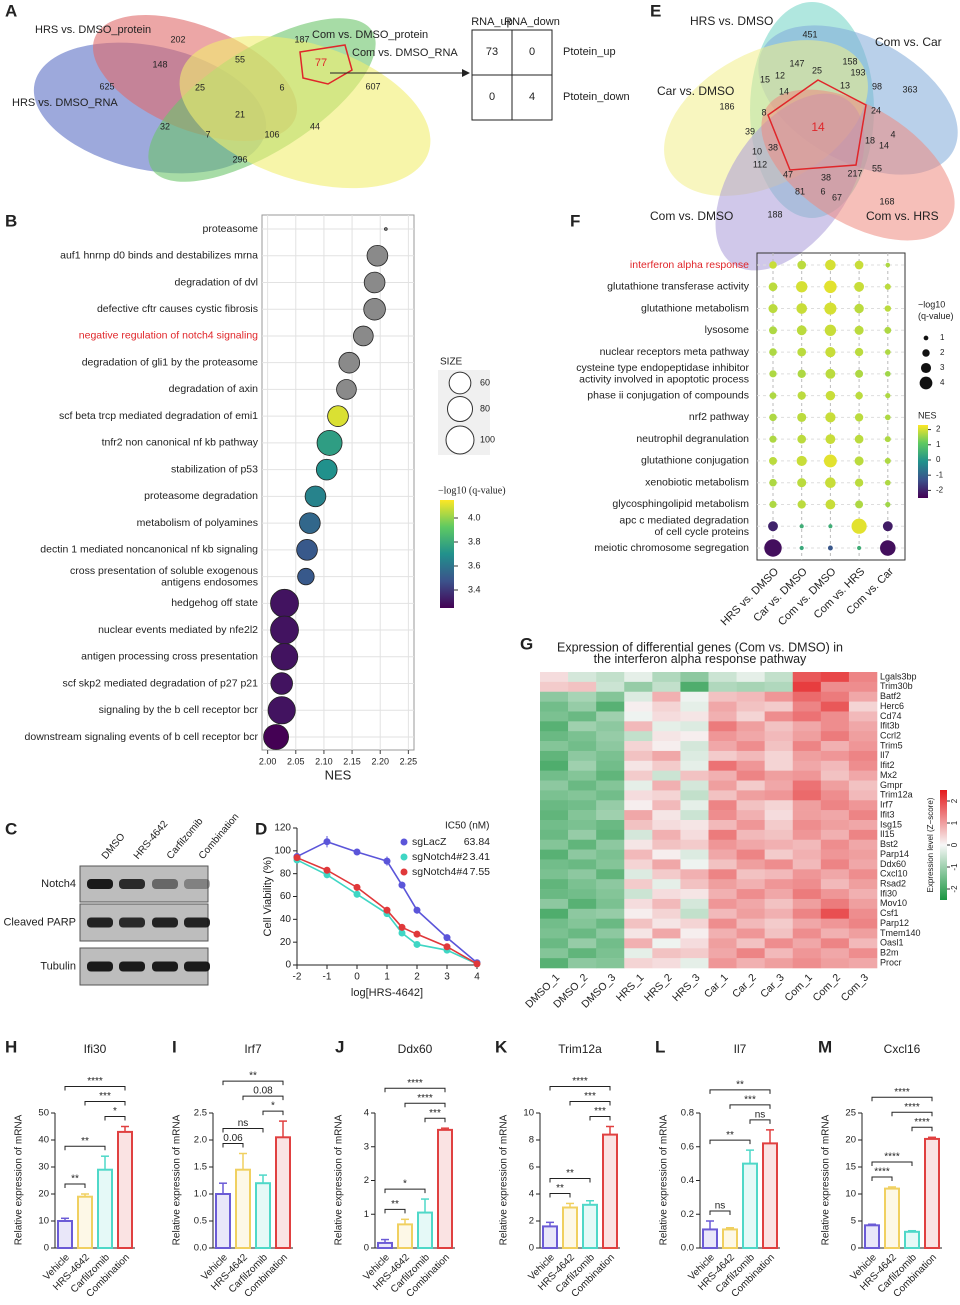  What do you see at coordinates (447, 554) in the screenshot?
I see `colorbar` at bounding box center [447, 554].